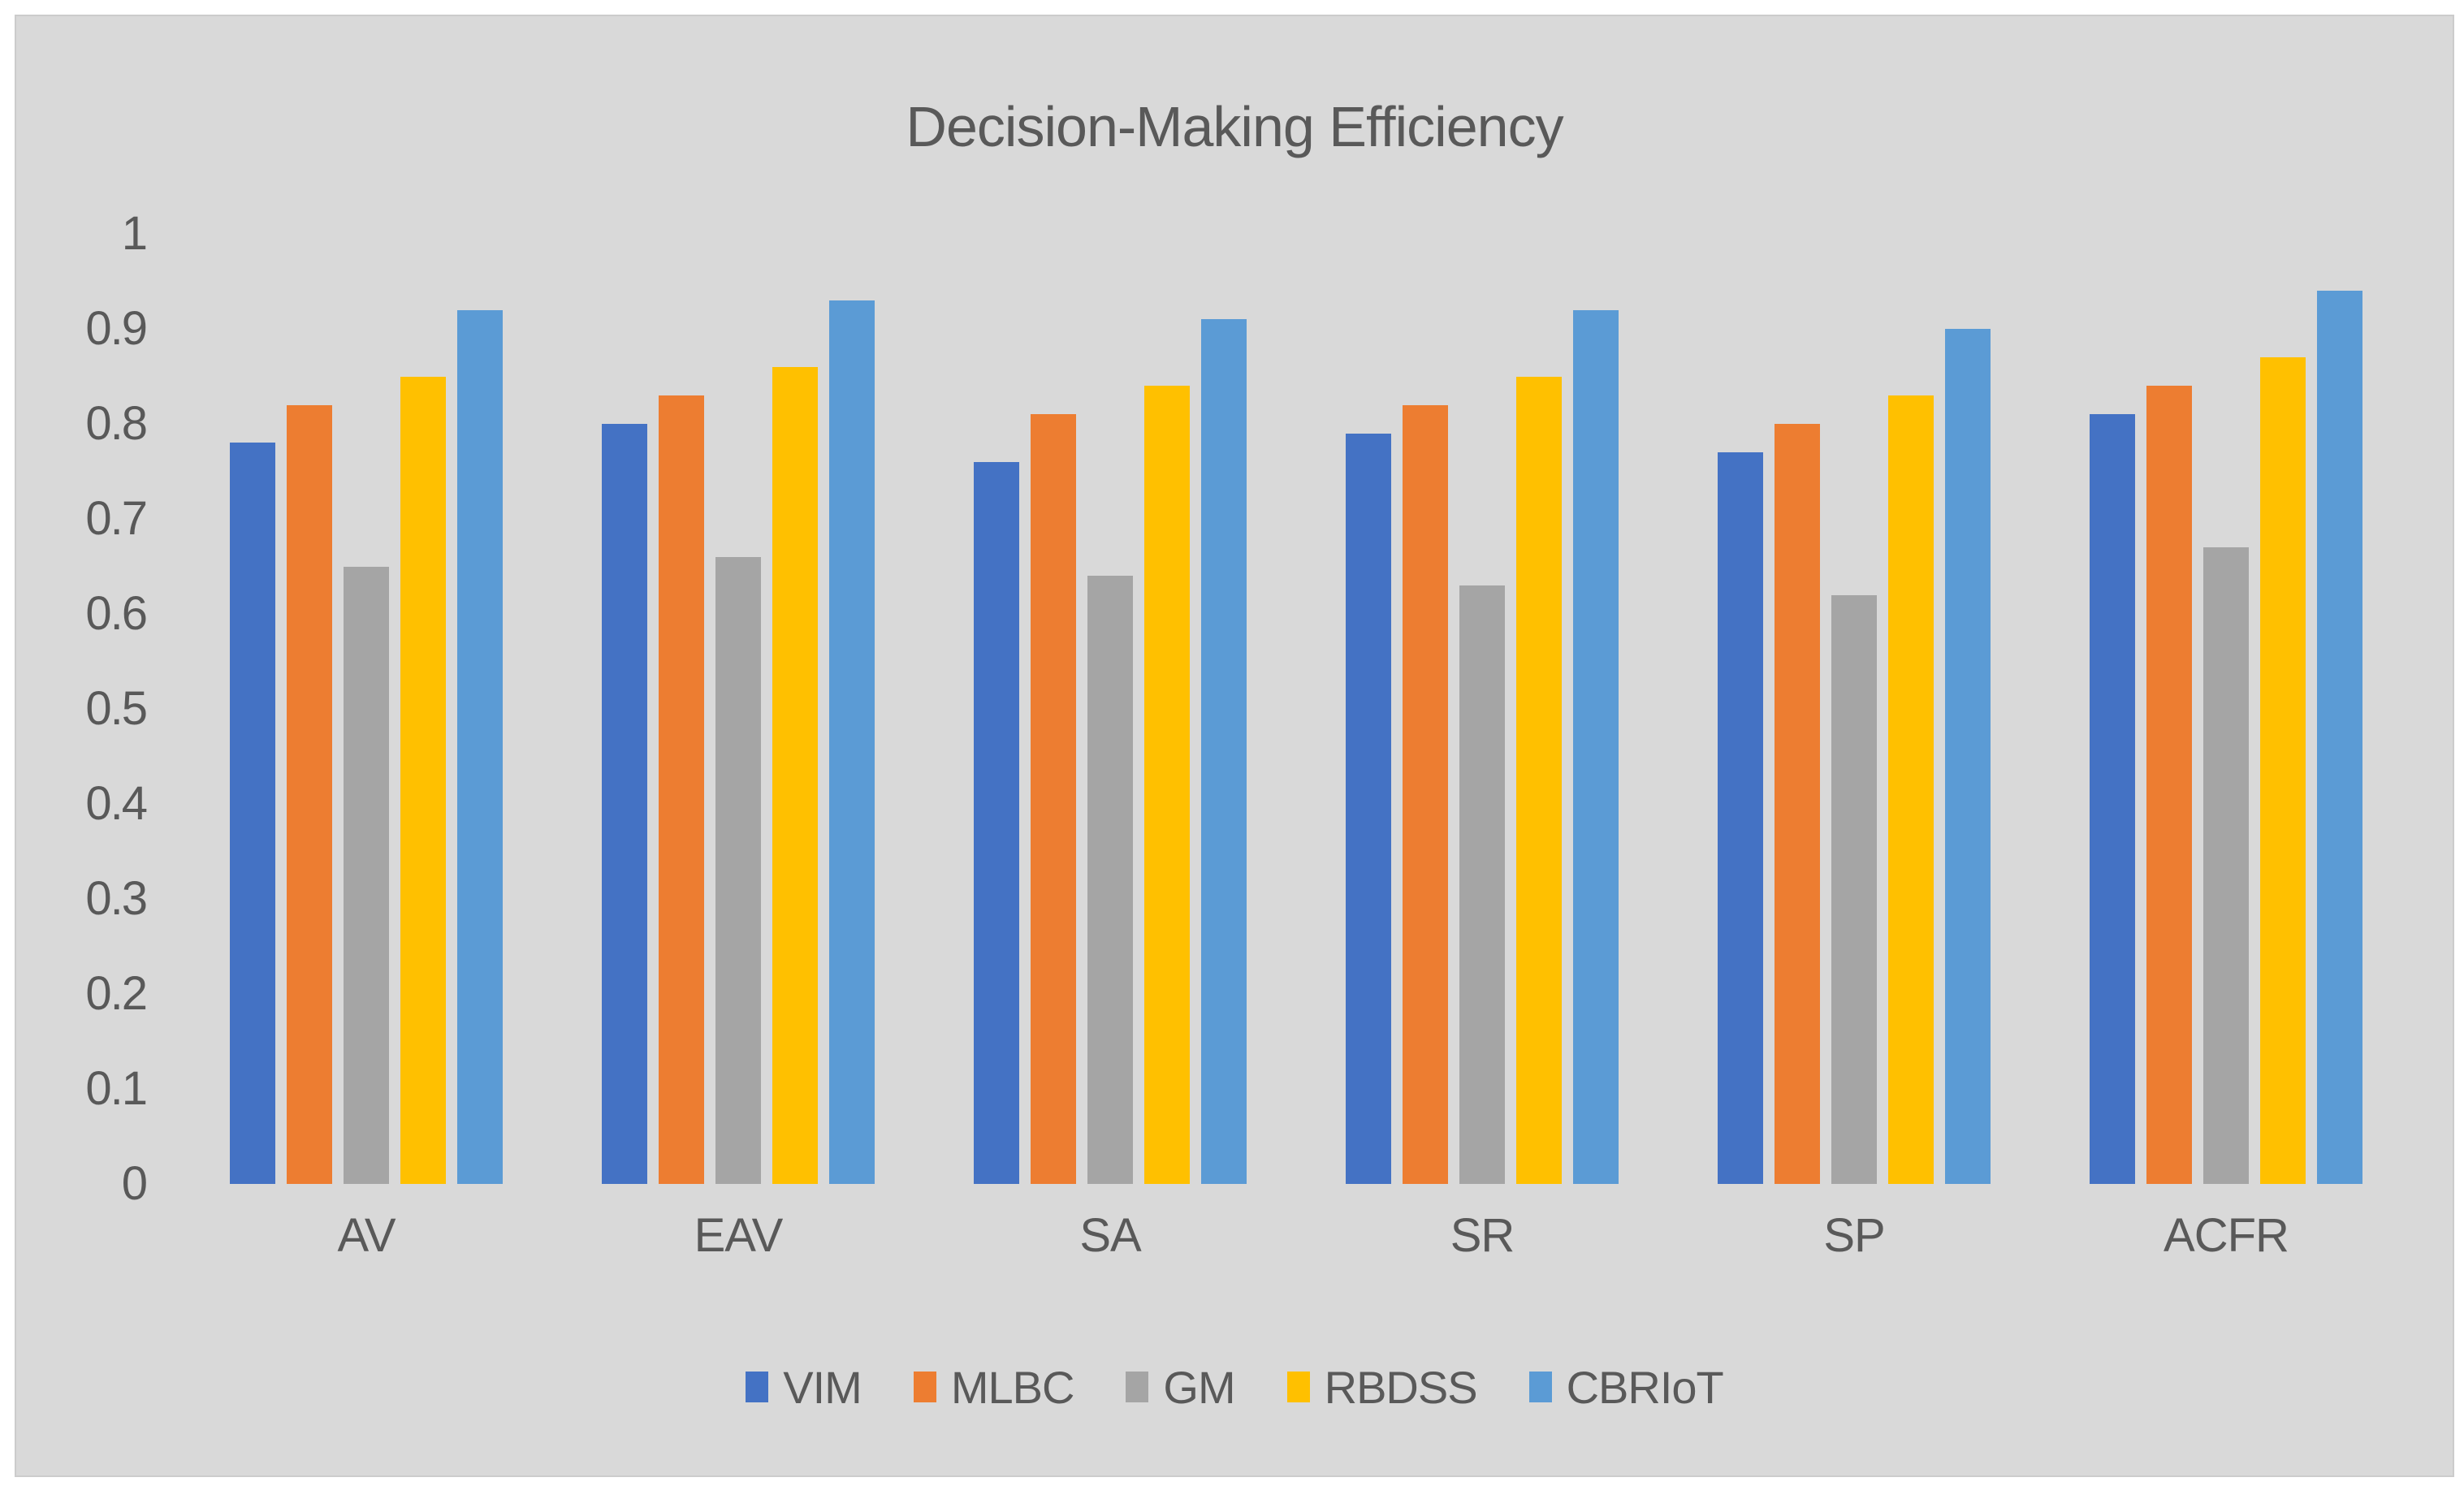 The image size is (2464, 1499). Describe the element at coordinates (852, 742) in the screenshot. I see `bar-CBRIoT-EAV` at that location.